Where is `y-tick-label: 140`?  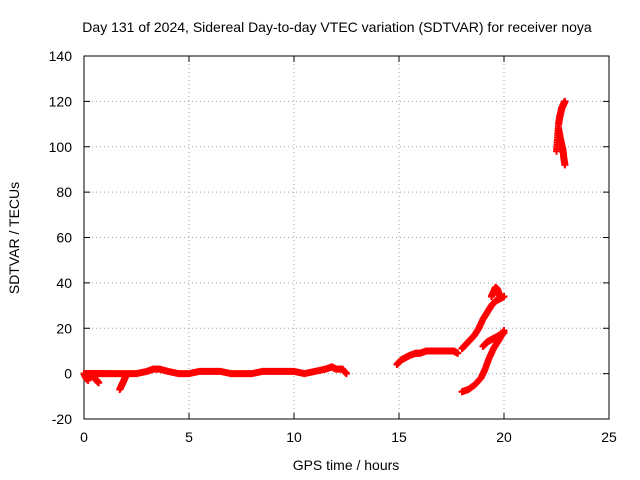 y-tick-label: 140 is located at coordinates (61, 56).